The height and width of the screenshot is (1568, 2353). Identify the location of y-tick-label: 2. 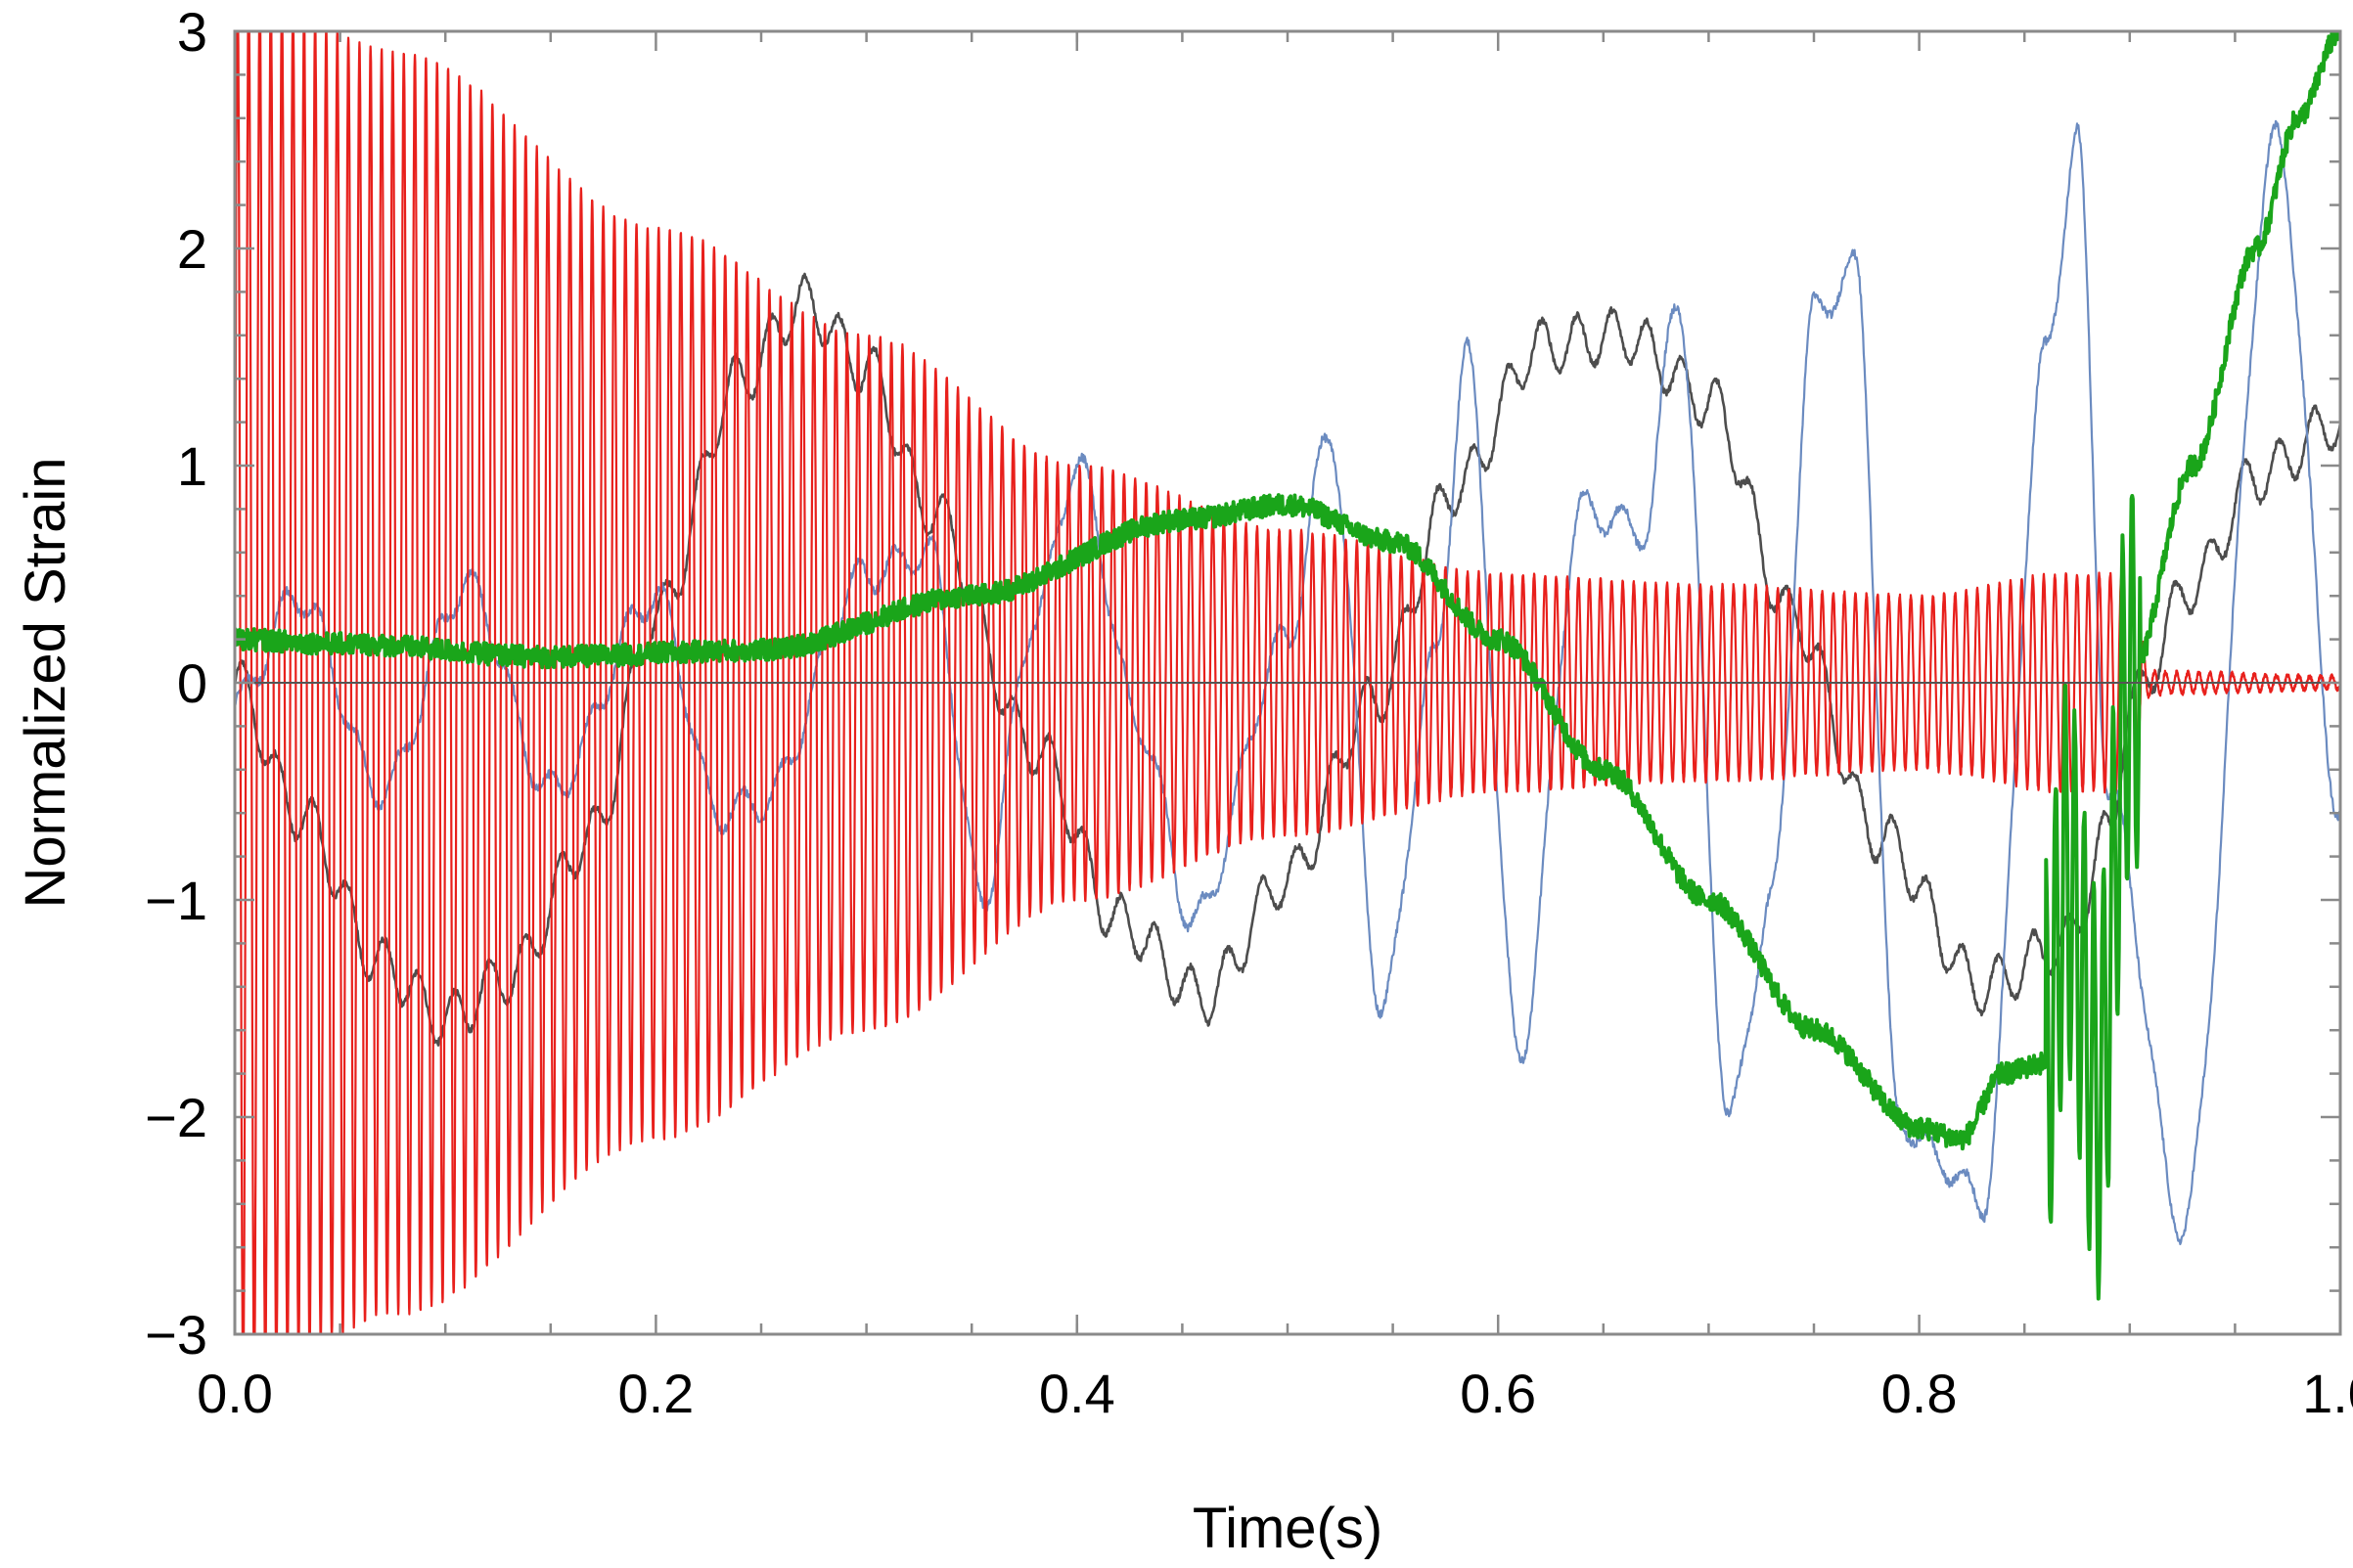
(192, 249).